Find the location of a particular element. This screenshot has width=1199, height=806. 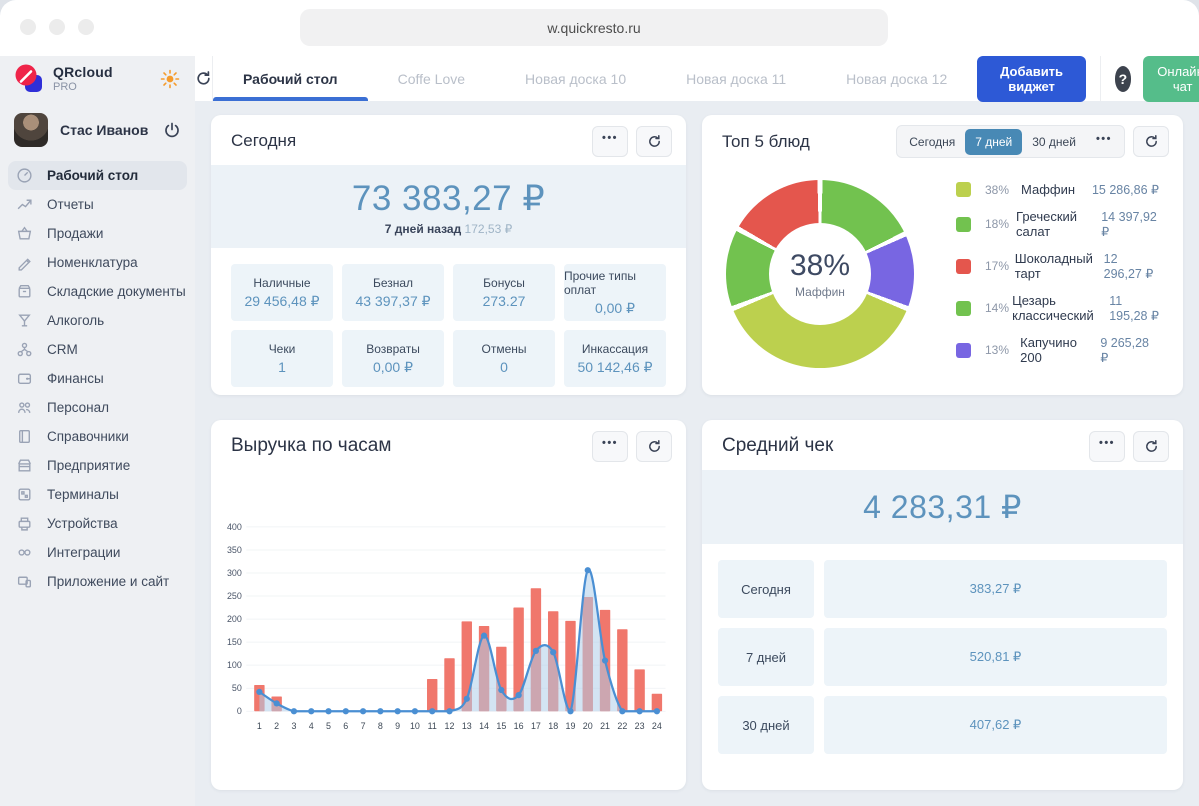

range-button: 7 дней is located at coordinates (994, 141).